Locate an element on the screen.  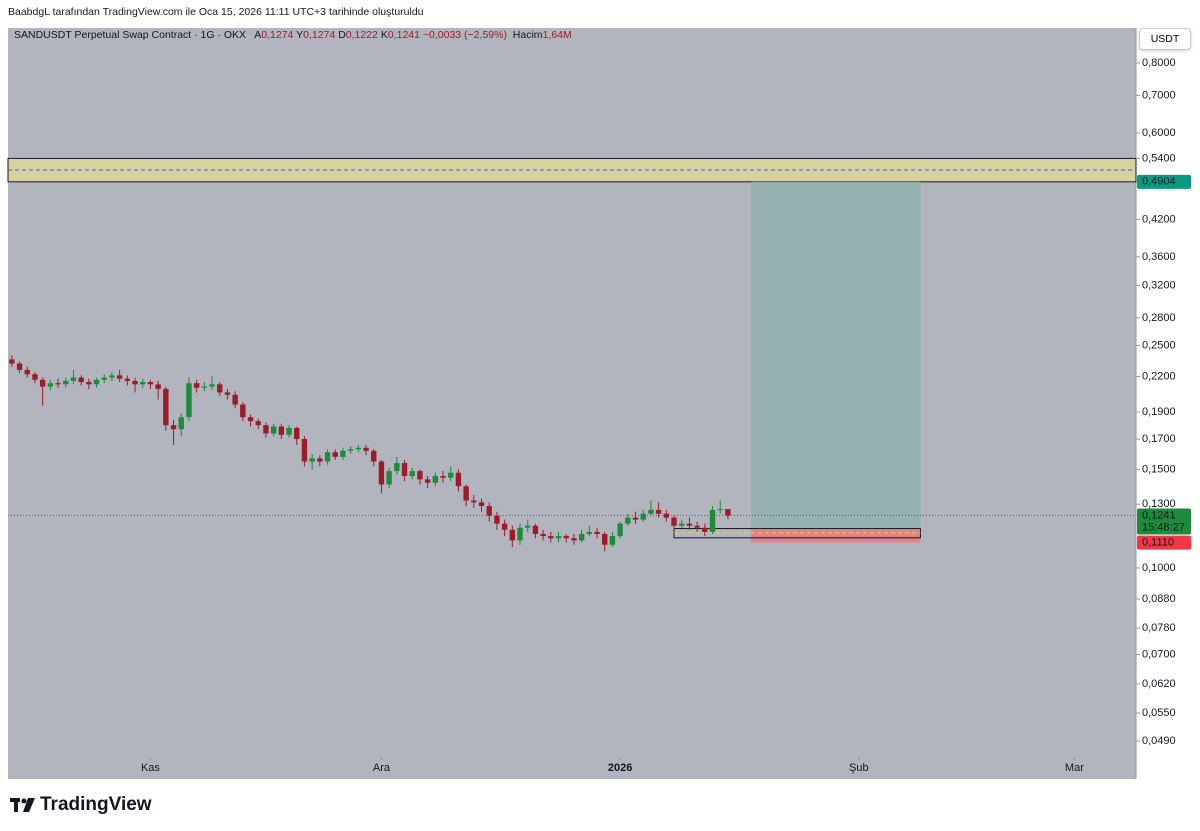
y-tick-label: 0,0700 is located at coordinates (1159, 654).